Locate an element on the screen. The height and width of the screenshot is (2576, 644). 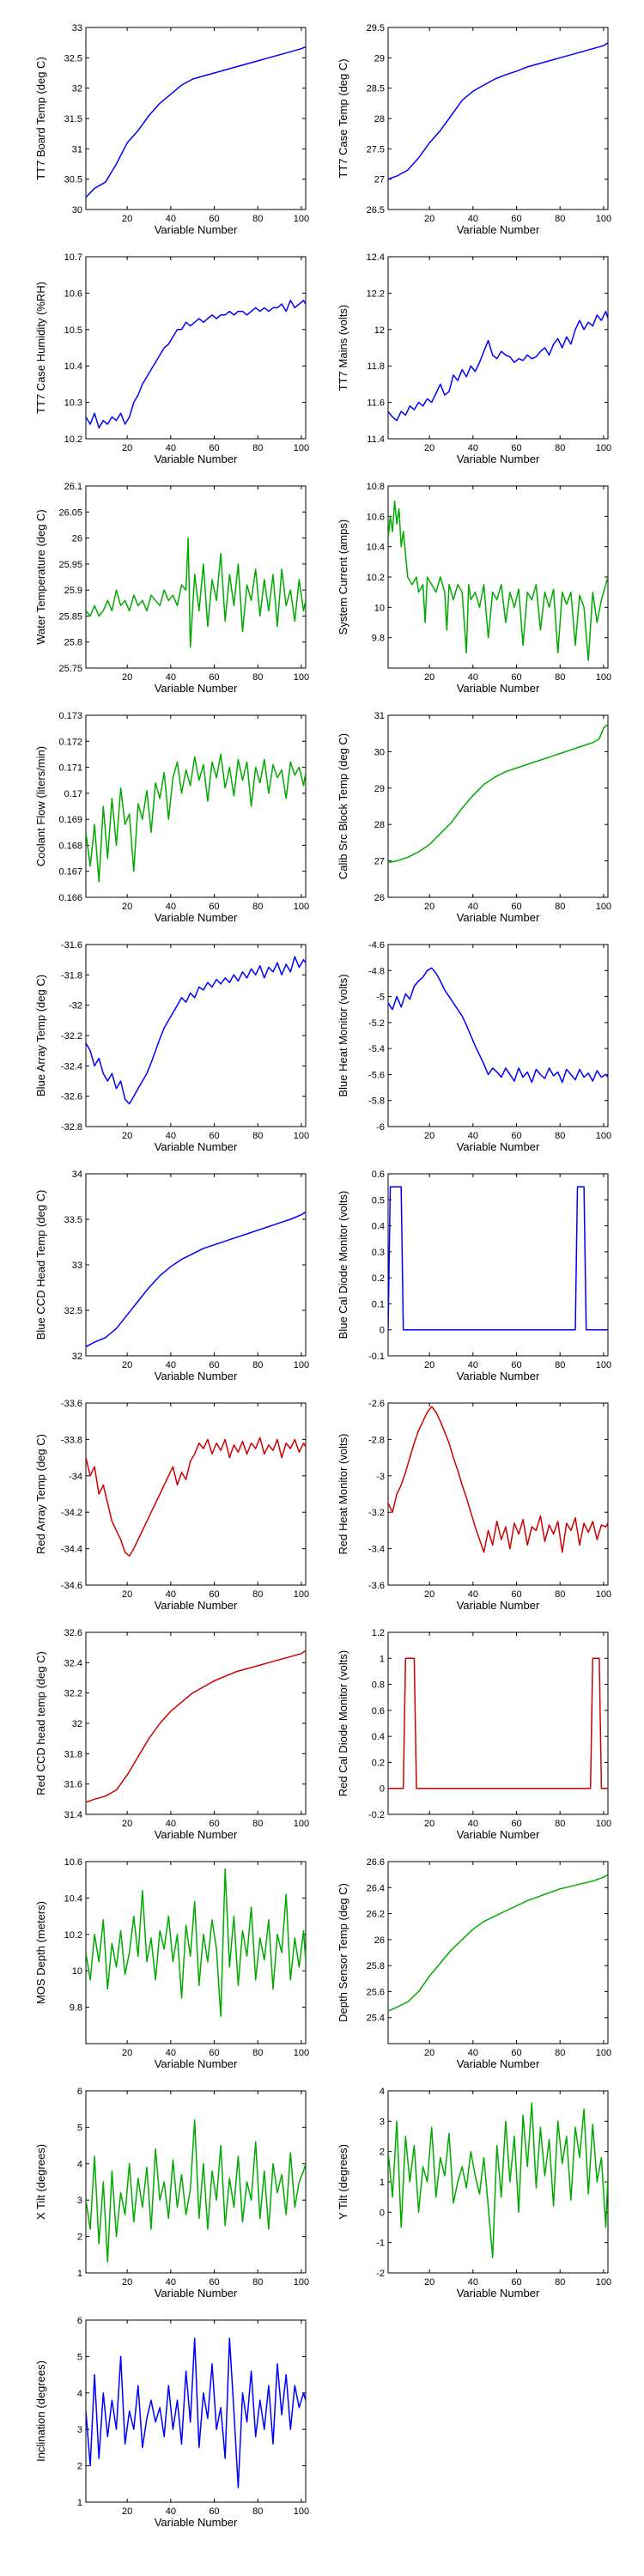
y-tick-label: 26.5 is located at coordinates (376, 210).